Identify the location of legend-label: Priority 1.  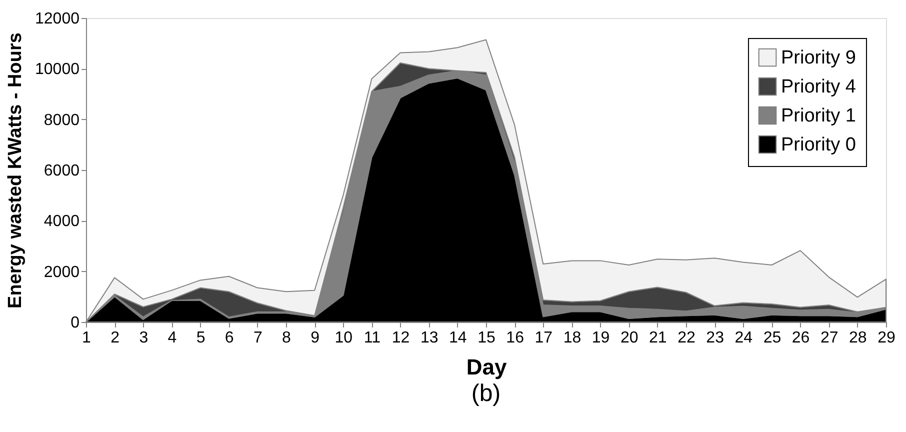
(818, 116).